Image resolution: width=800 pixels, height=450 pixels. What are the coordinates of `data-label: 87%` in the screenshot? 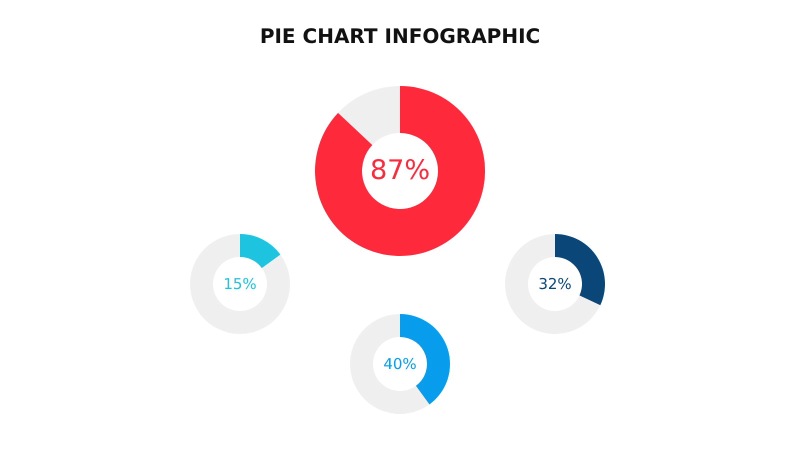 It's located at (400, 170).